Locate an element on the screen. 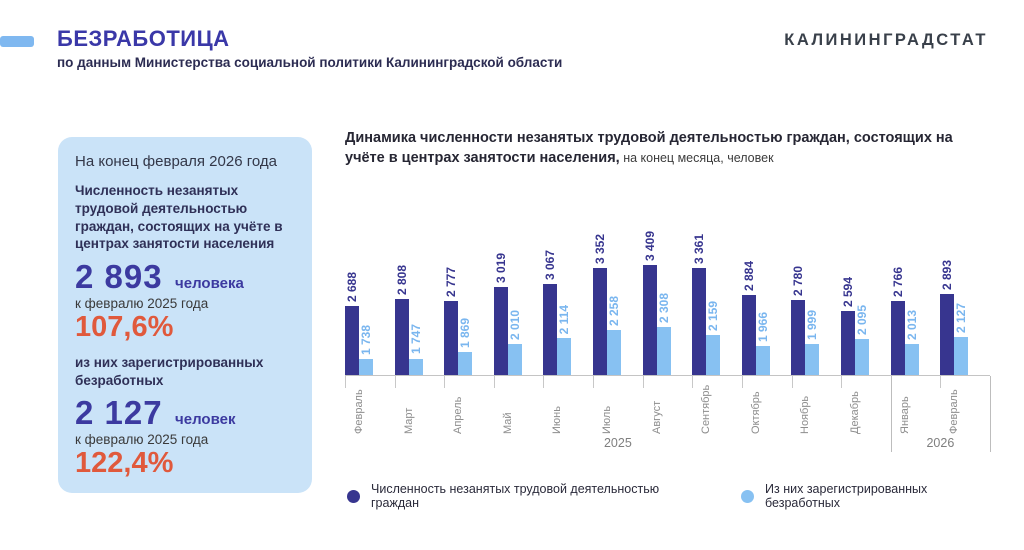  bar-wrap: 2 010 is located at coordinates (514, 291).